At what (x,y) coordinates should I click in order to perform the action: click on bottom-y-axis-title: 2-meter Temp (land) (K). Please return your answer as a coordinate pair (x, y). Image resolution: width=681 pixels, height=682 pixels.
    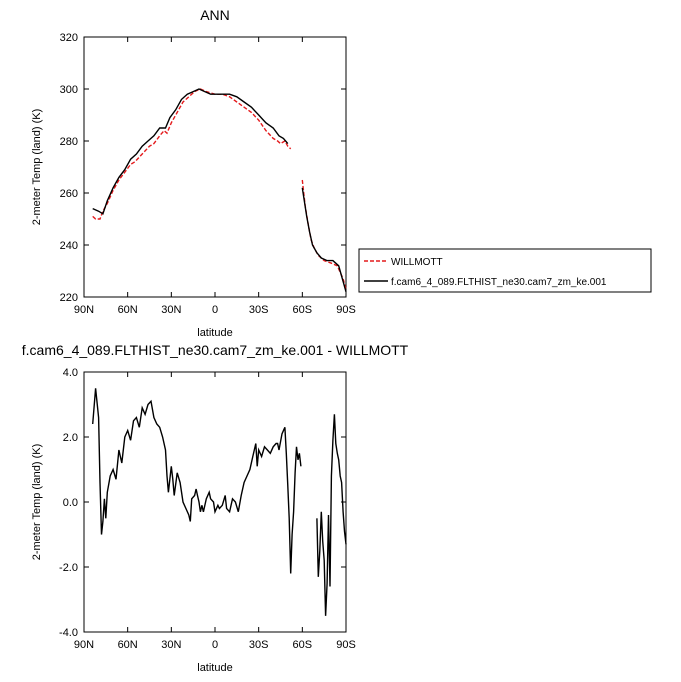
    Looking at the image, I should click on (37, 502).